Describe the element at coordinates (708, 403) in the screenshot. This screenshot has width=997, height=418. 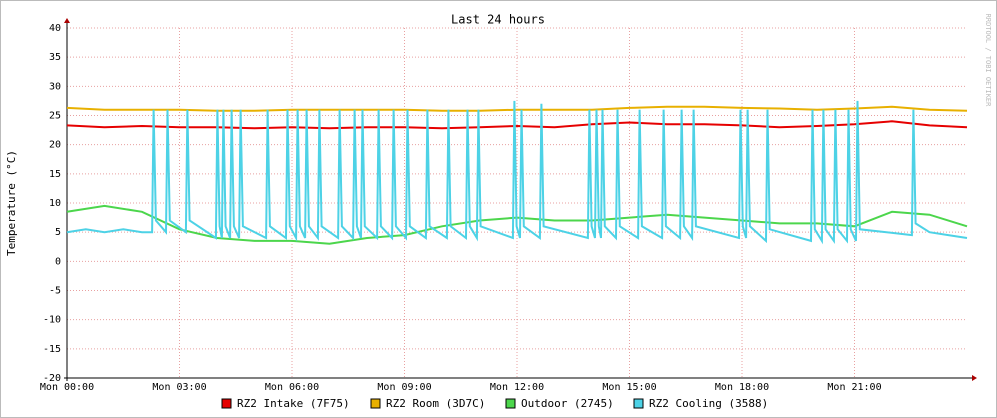
I see `legend-label: RZ2 Cooling (3588)` at that location.